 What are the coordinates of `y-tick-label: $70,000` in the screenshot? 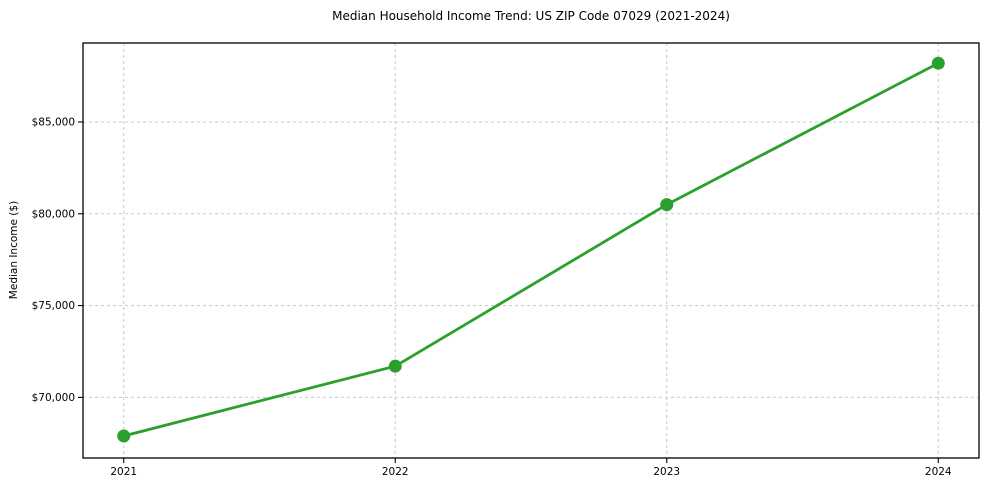 It's located at (53, 398).